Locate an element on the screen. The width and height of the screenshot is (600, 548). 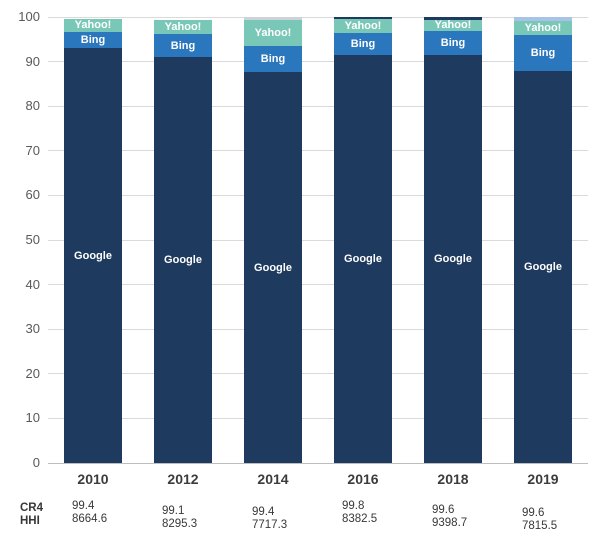
bar-2012: Google Bing Yahoo! is located at coordinates (183, 240).